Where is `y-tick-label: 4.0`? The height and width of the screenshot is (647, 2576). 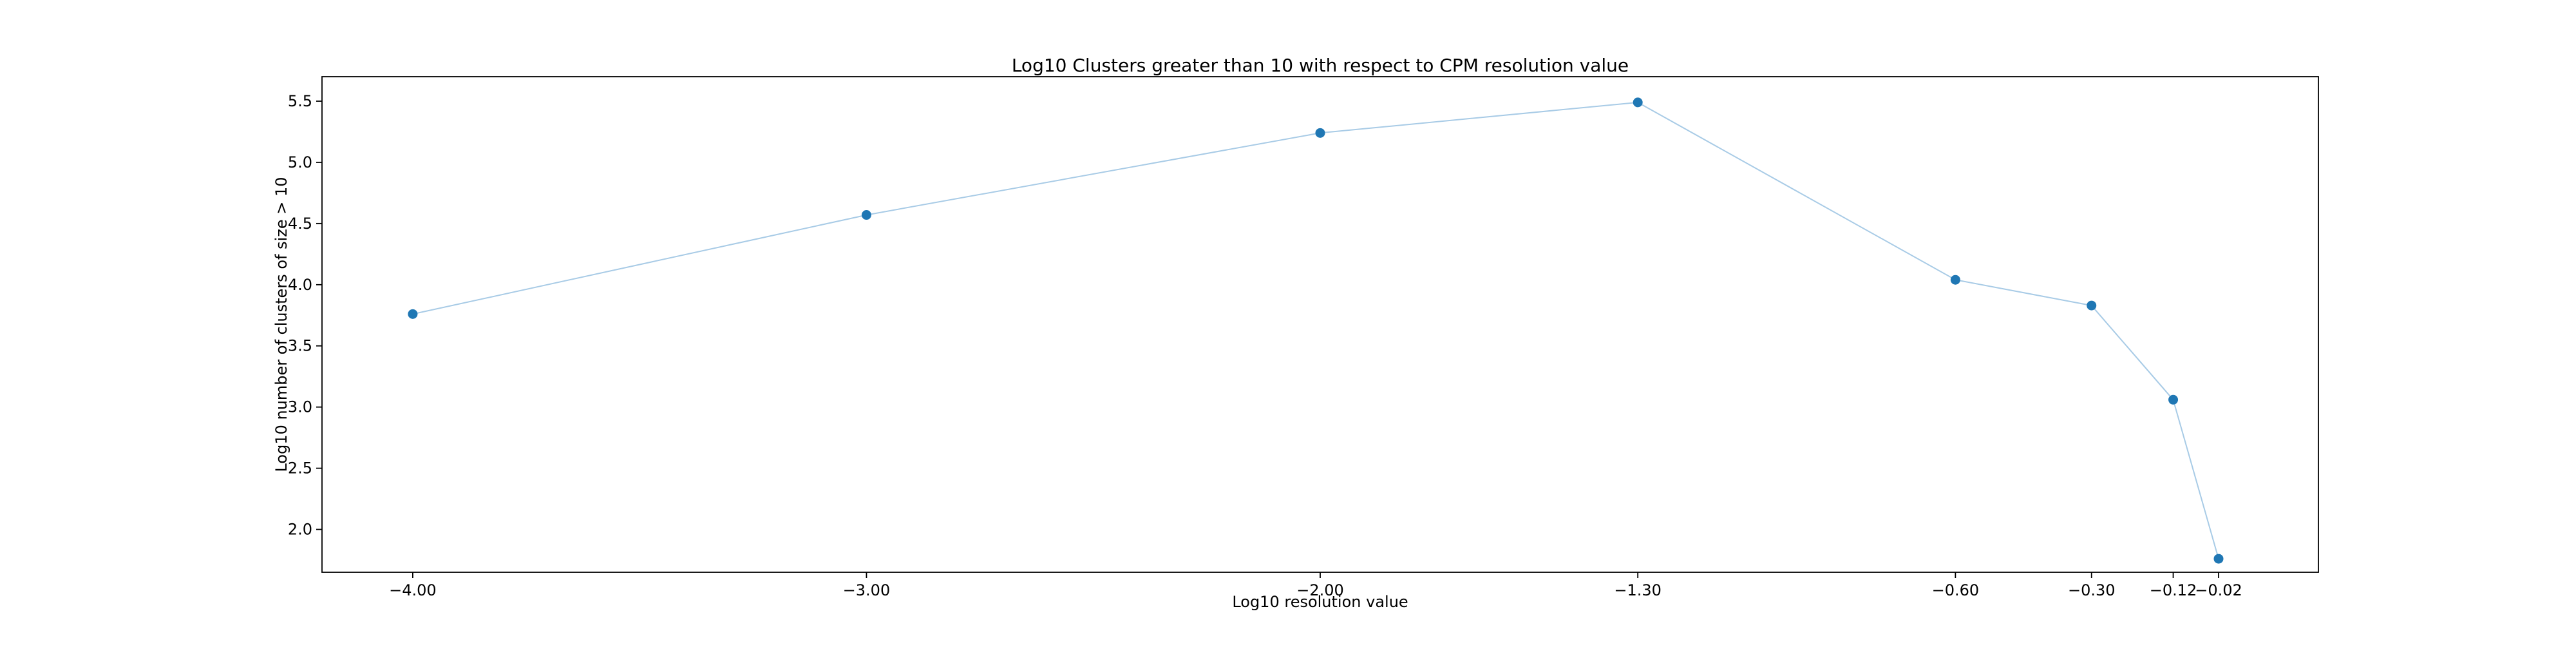 y-tick-label: 4.0 is located at coordinates (300, 285).